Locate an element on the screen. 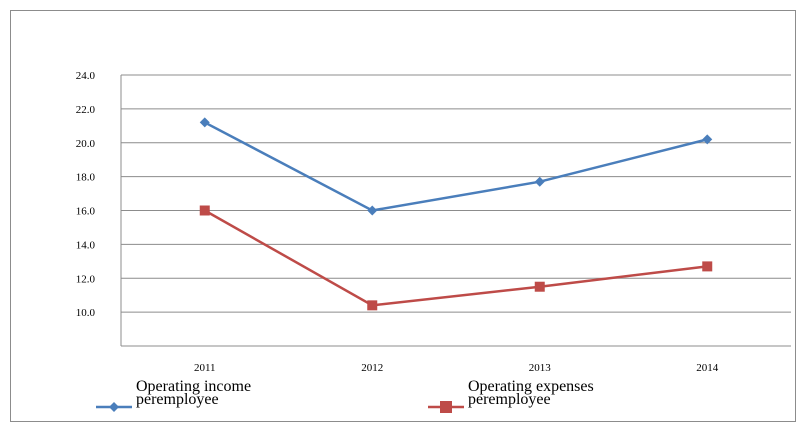 This screenshot has height=424, width=799. x-tick-label: 2013 is located at coordinates (540, 368).